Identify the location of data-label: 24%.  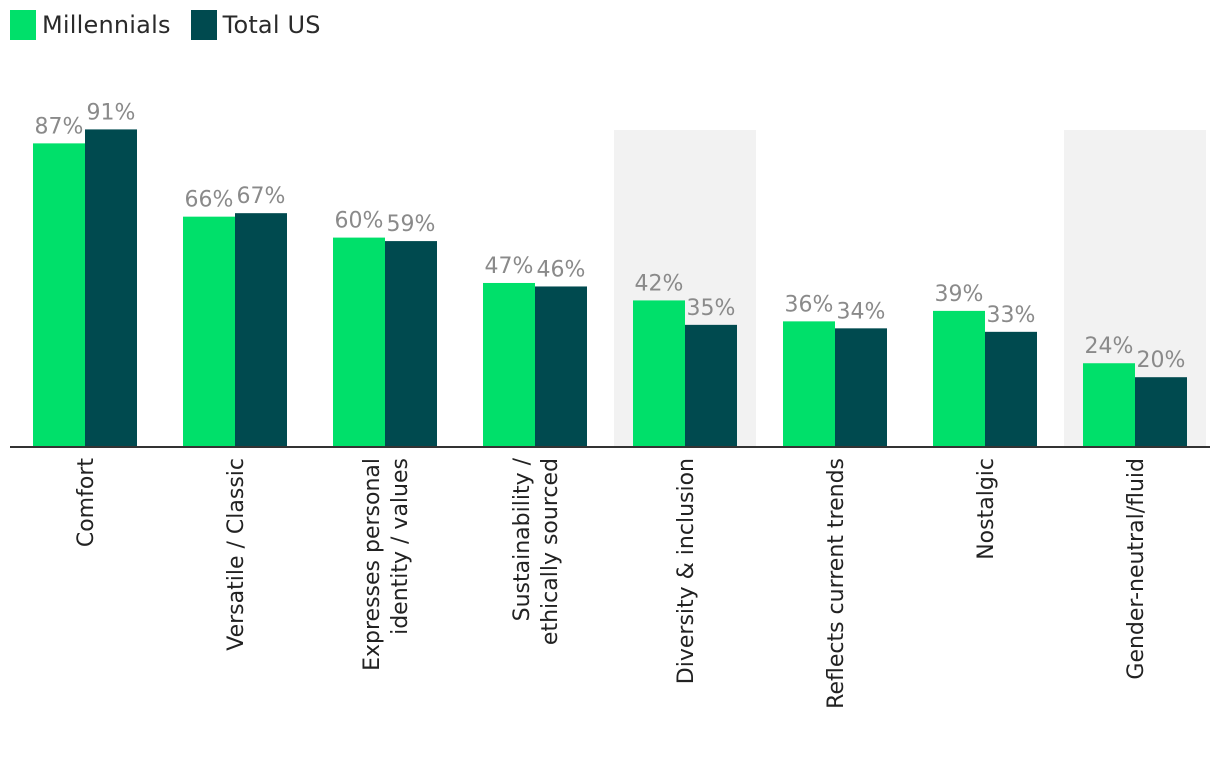
(1109, 346).